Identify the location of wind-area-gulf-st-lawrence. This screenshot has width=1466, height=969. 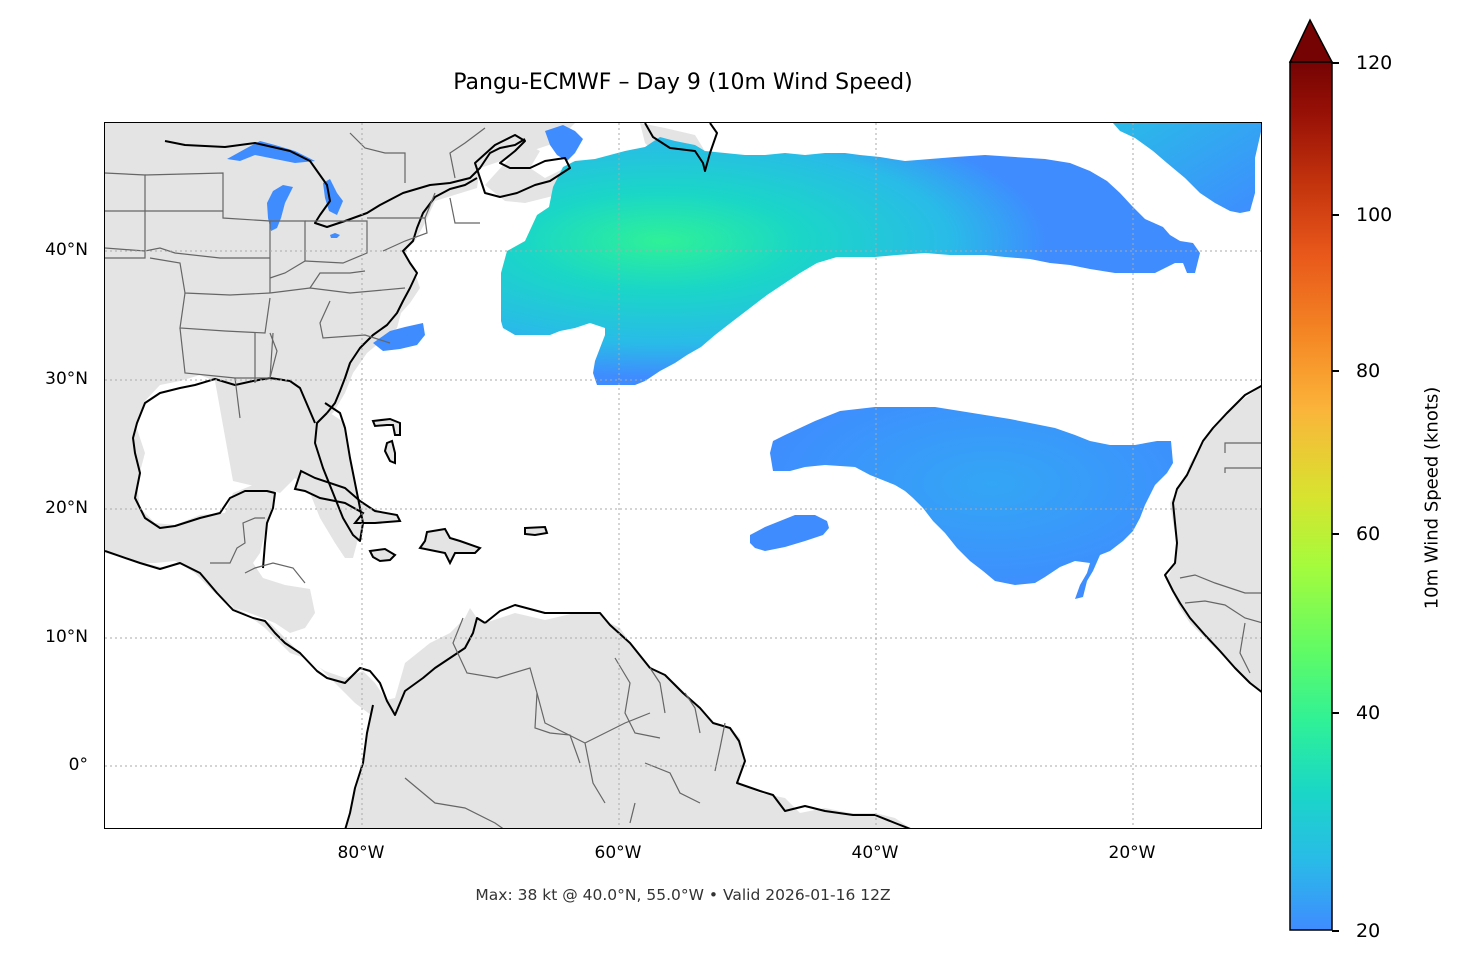
(564, 143).